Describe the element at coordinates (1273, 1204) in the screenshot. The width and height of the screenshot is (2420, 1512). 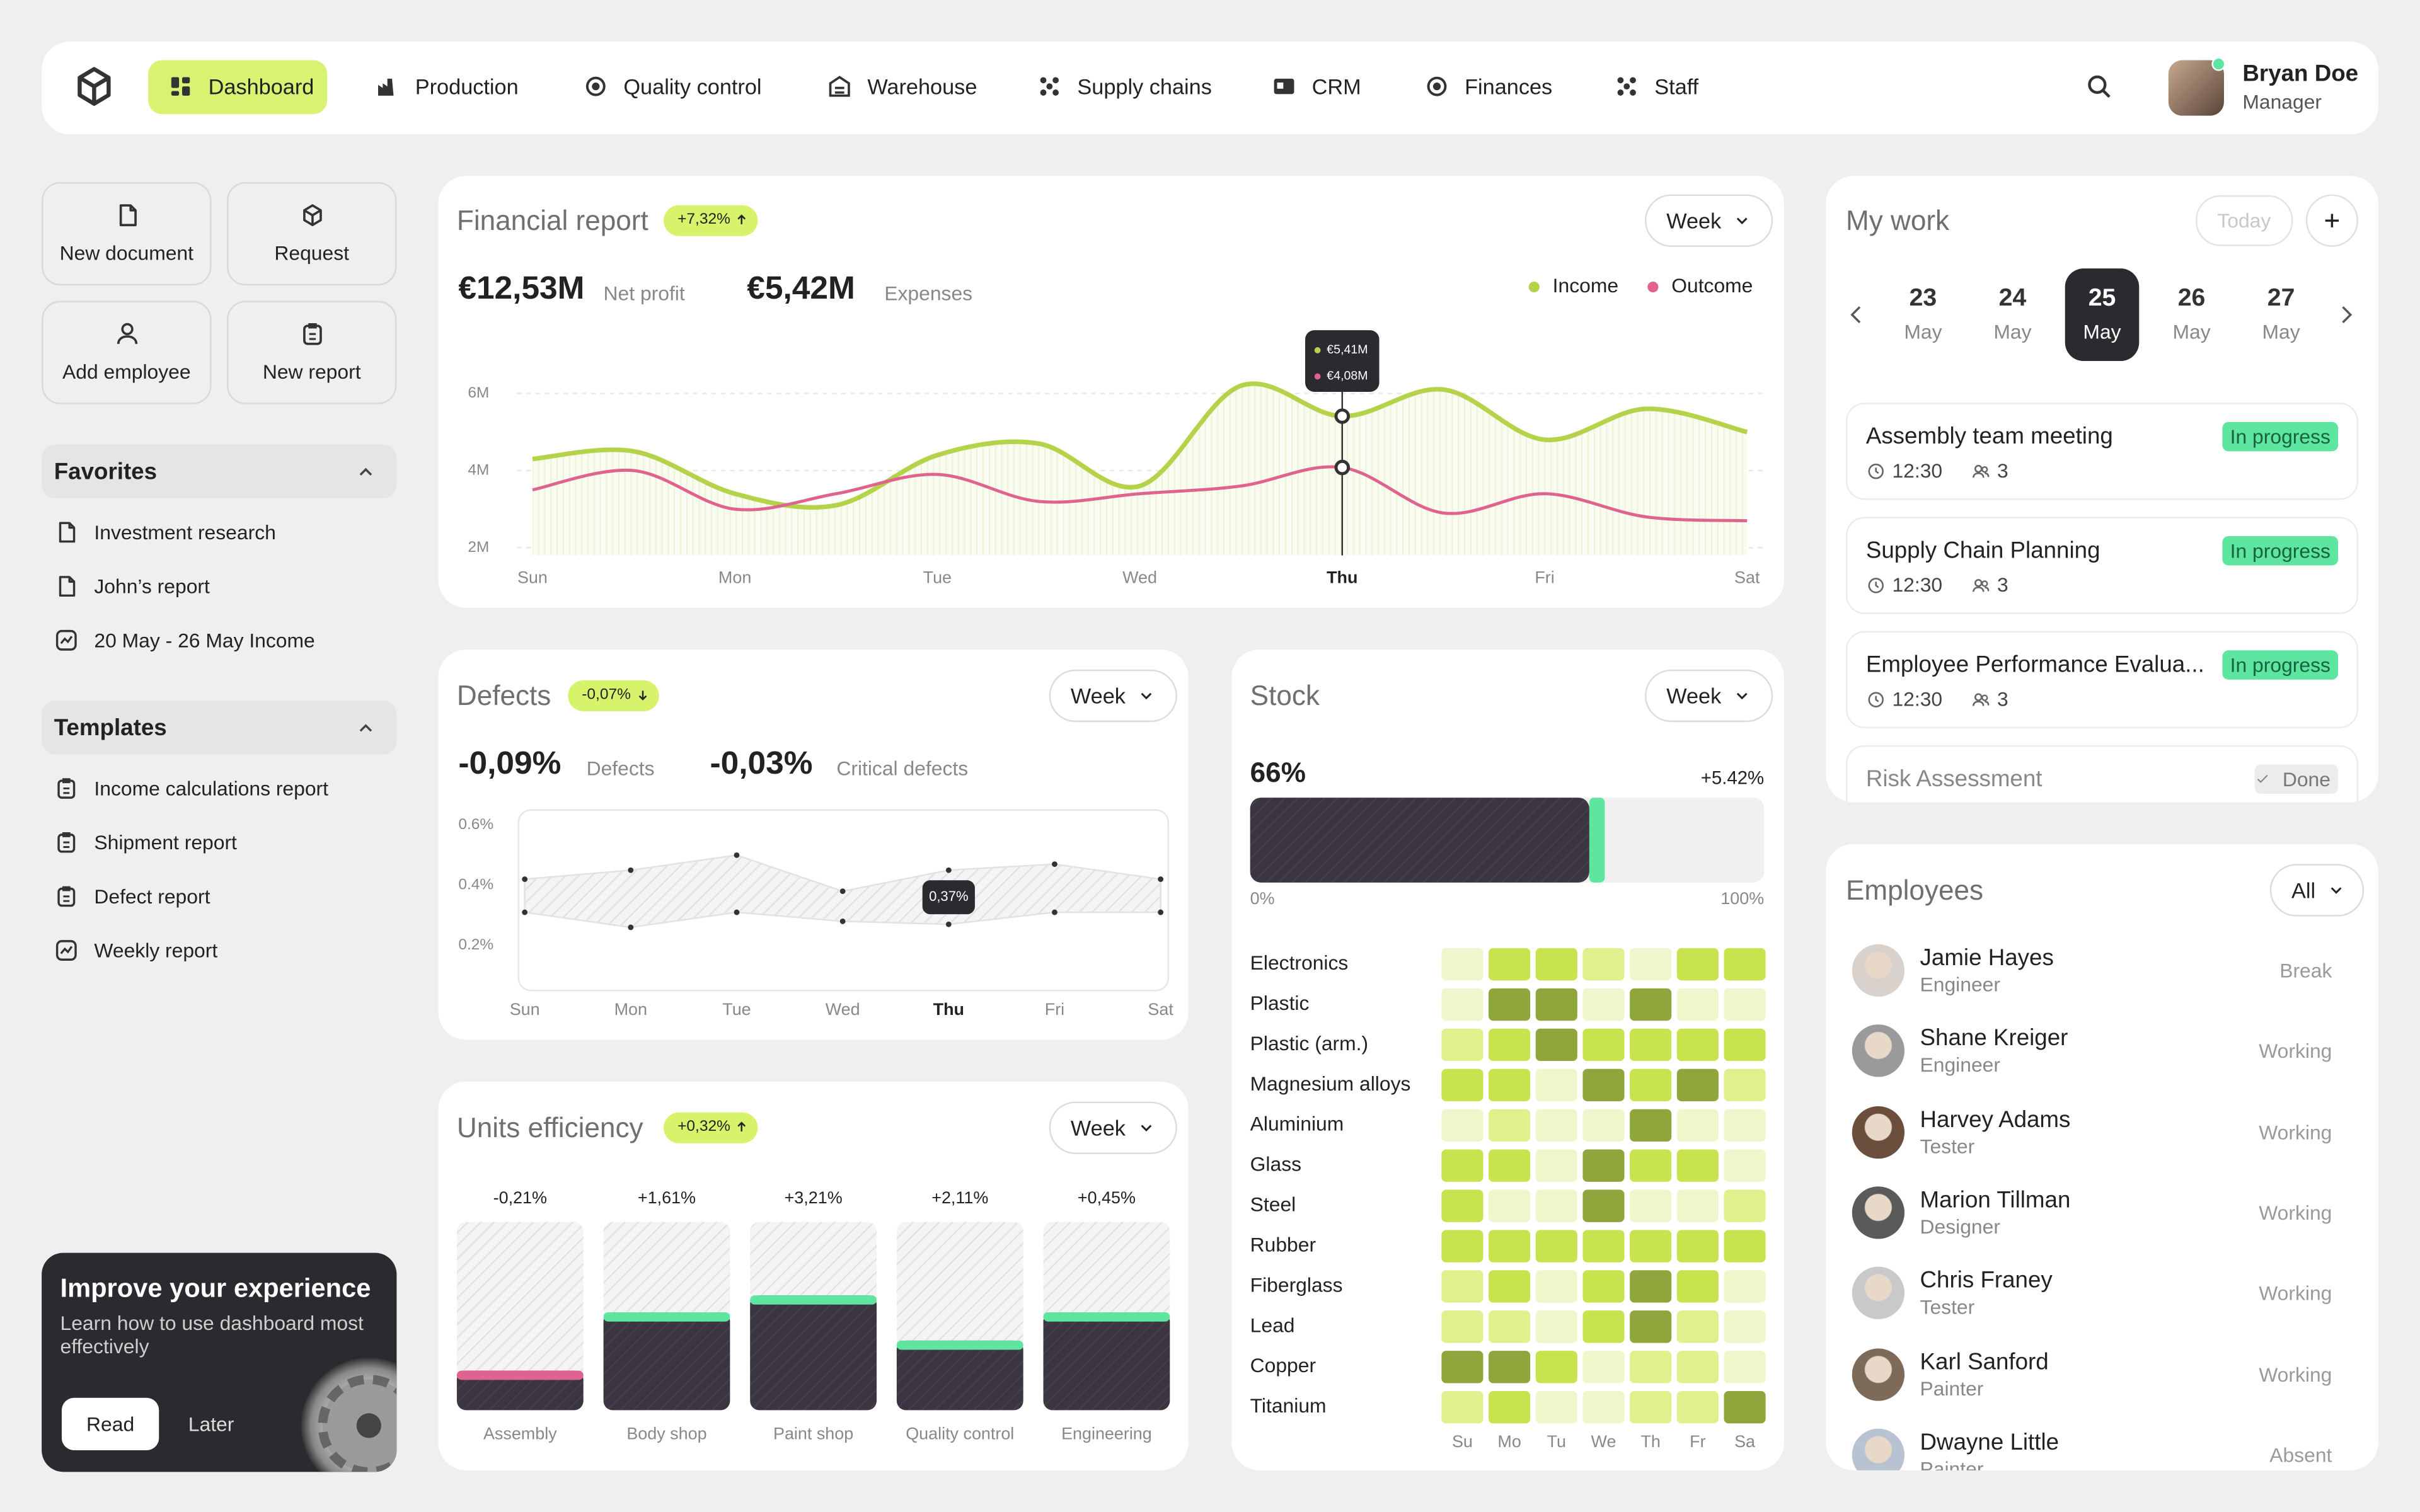
I see `row-label: Steel` at that location.